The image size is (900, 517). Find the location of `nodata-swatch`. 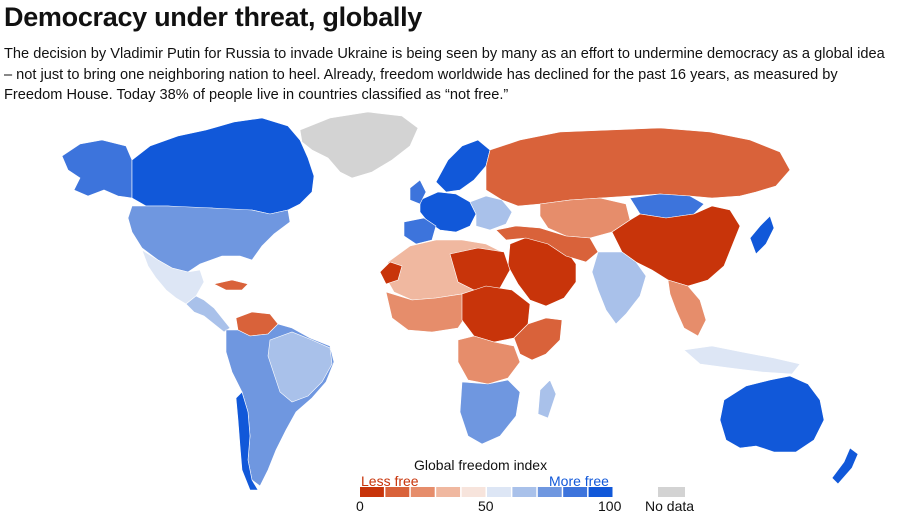

nodata-swatch is located at coordinates (671, 492).